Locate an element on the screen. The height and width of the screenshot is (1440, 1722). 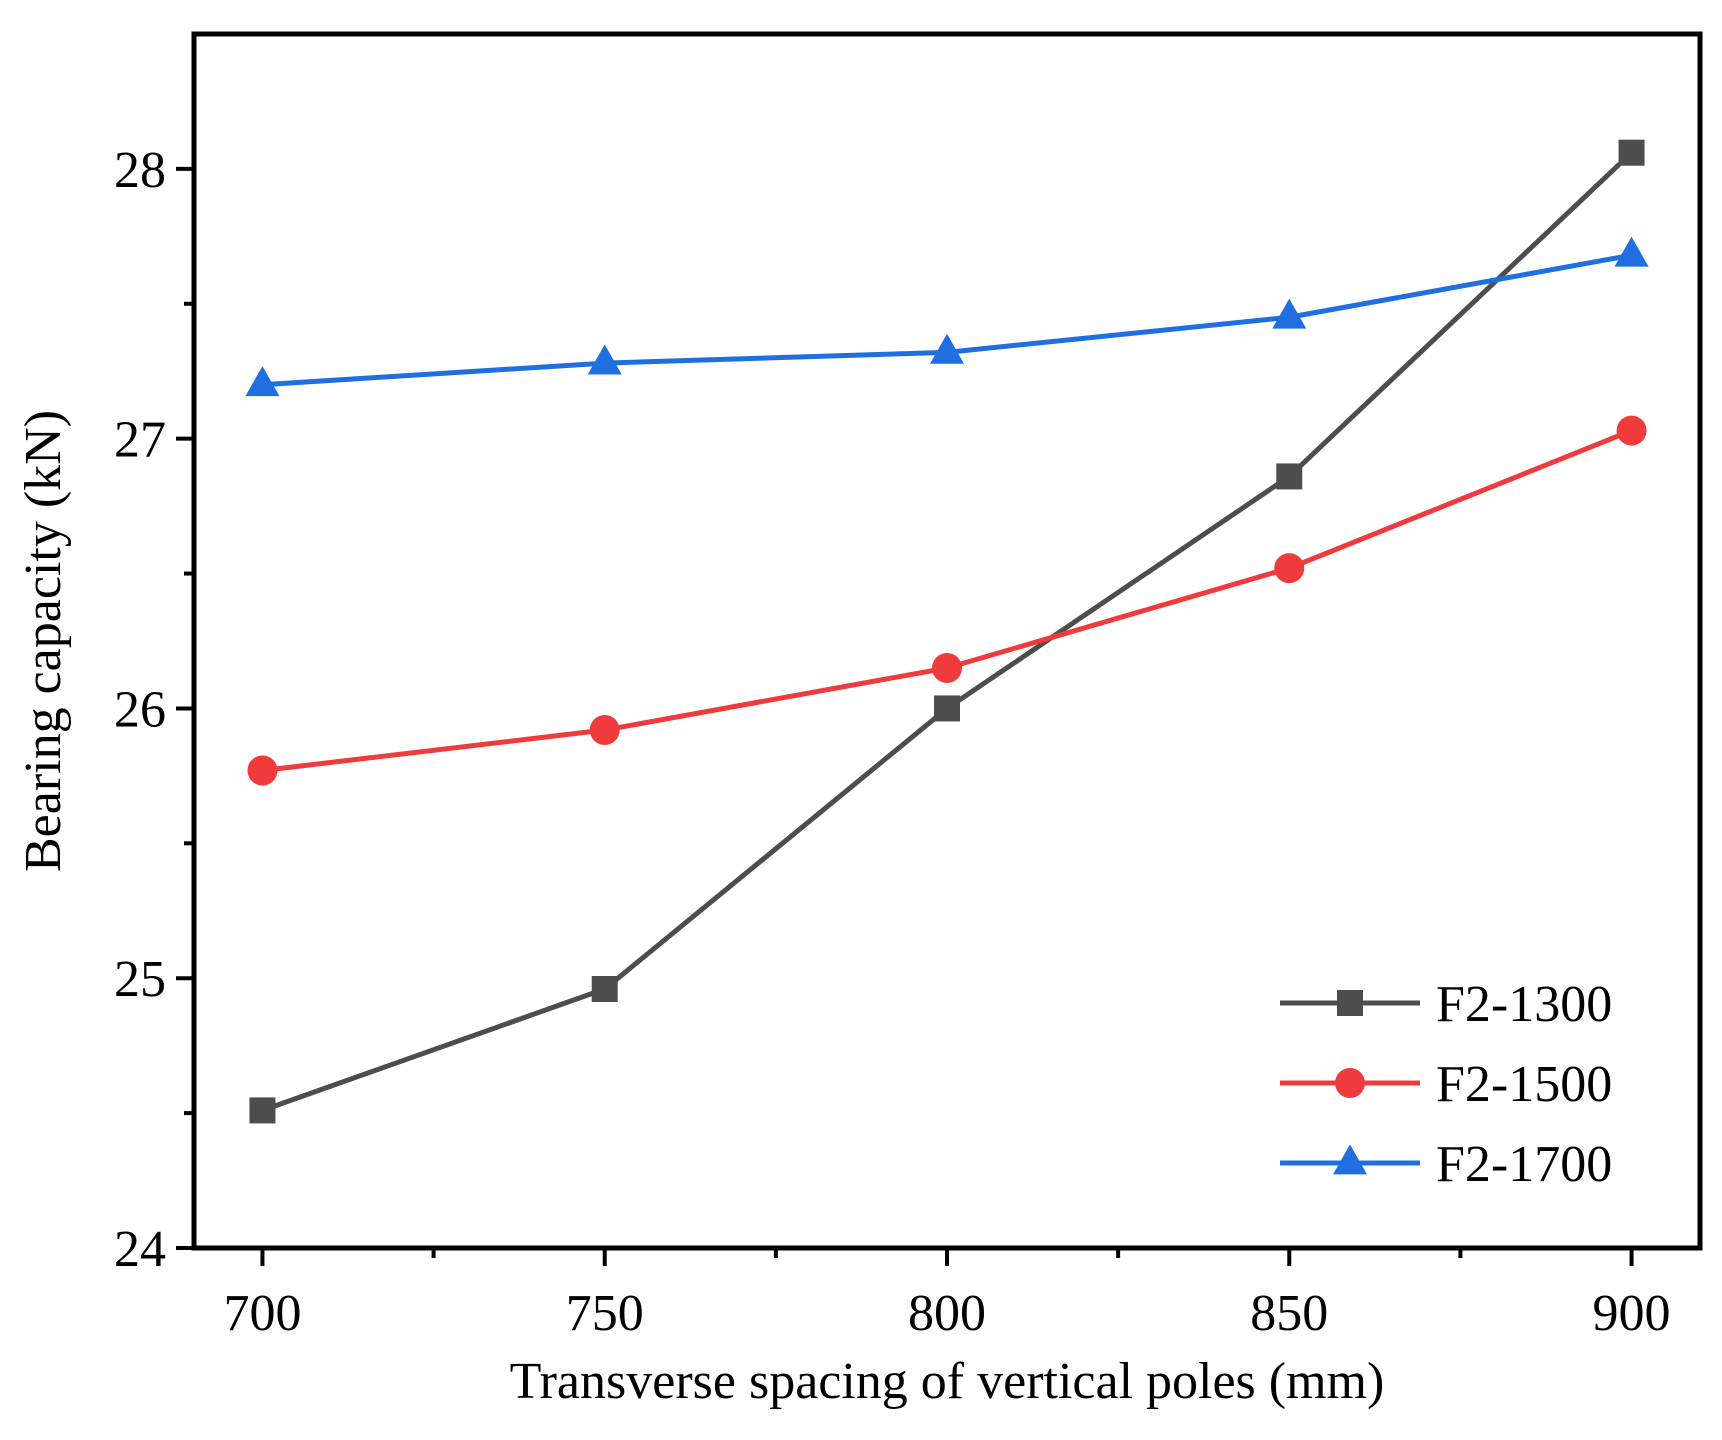
y-tick-label: 25 is located at coordinates (140, 979).